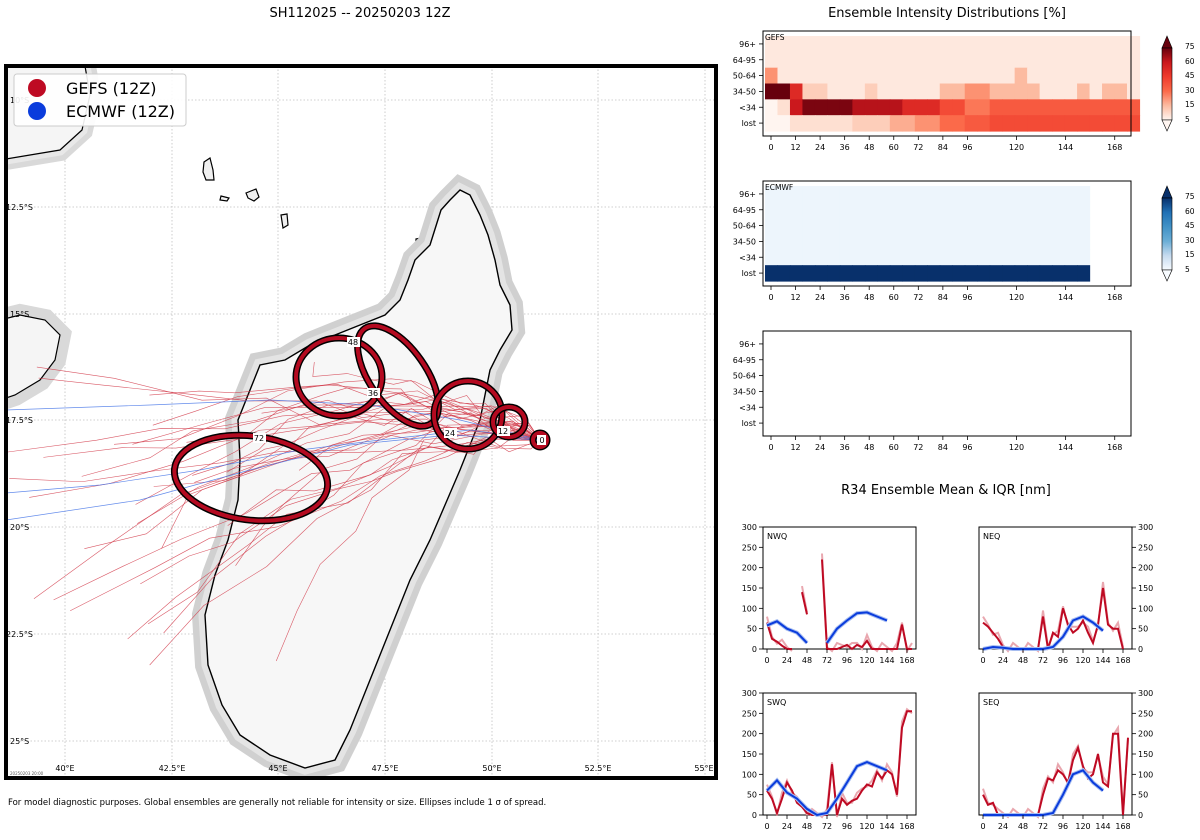  Describe the element at coordinates (867, 603) in the screenshot. I see `gefs-iqr-line` at that location.